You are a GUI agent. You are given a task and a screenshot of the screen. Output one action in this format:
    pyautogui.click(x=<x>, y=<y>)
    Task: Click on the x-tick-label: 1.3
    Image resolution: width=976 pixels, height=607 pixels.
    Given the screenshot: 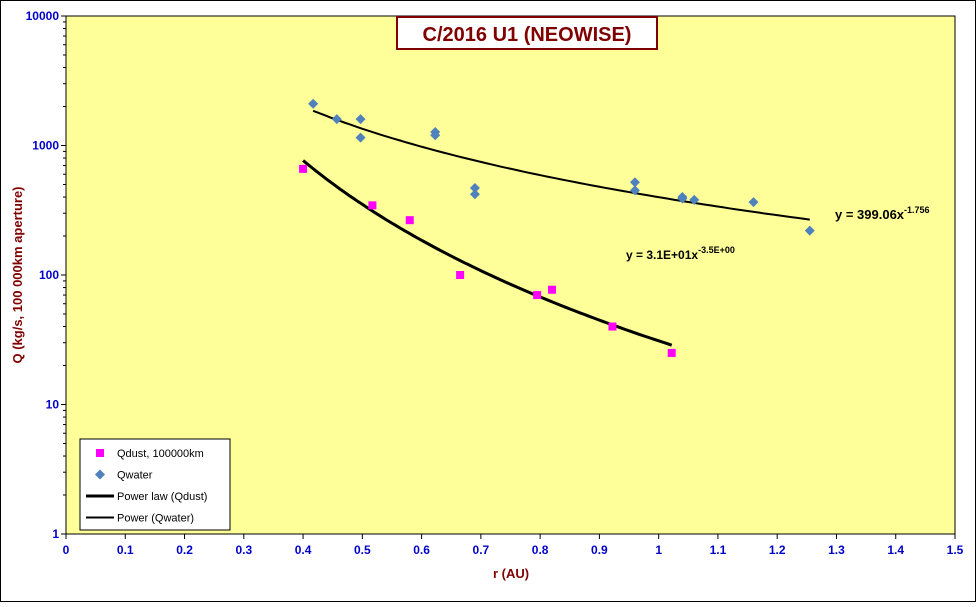 What is the action you would take?
    pyautogui.click(x=836, y=550)
    